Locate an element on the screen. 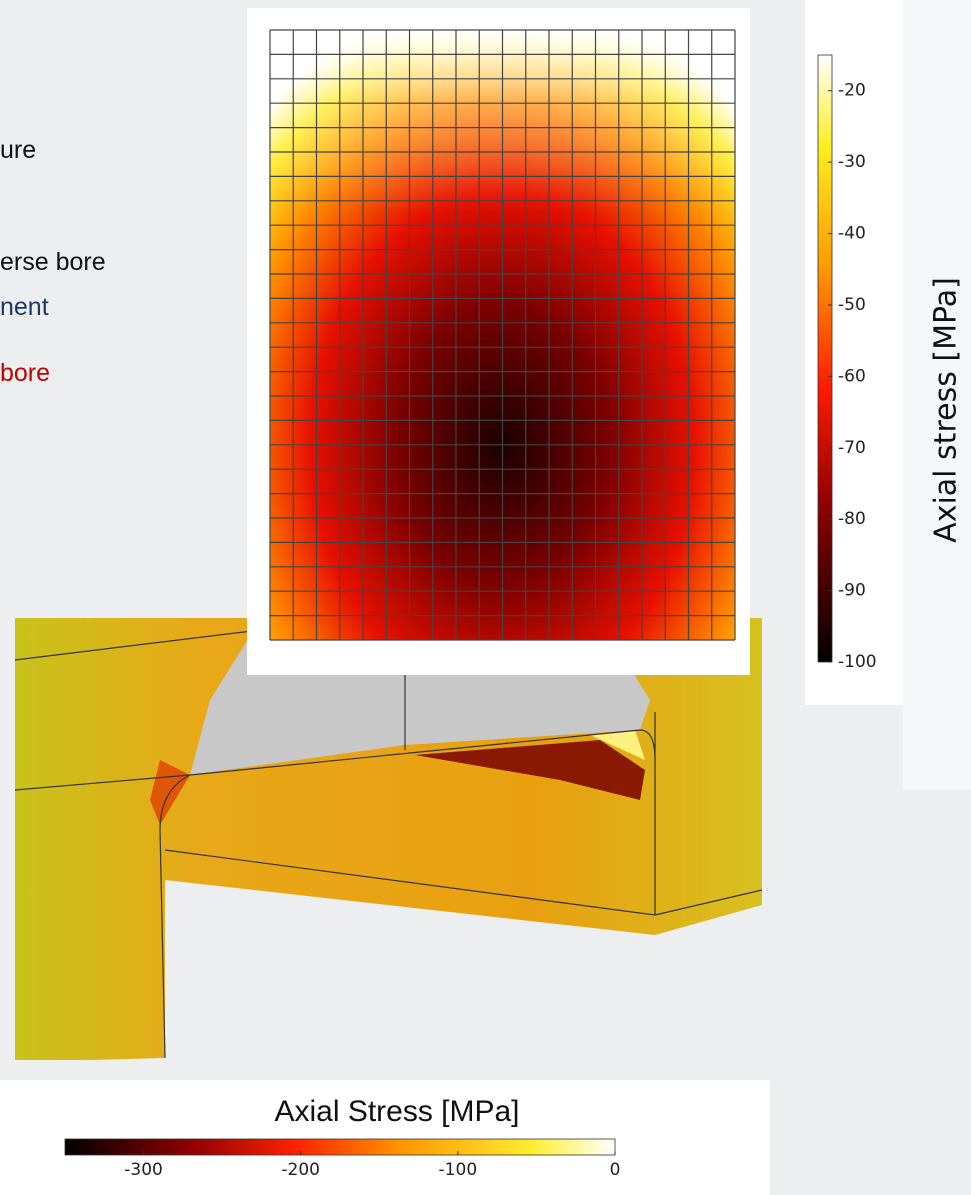  tick-label: -40 is located at coordinates (852, 234).